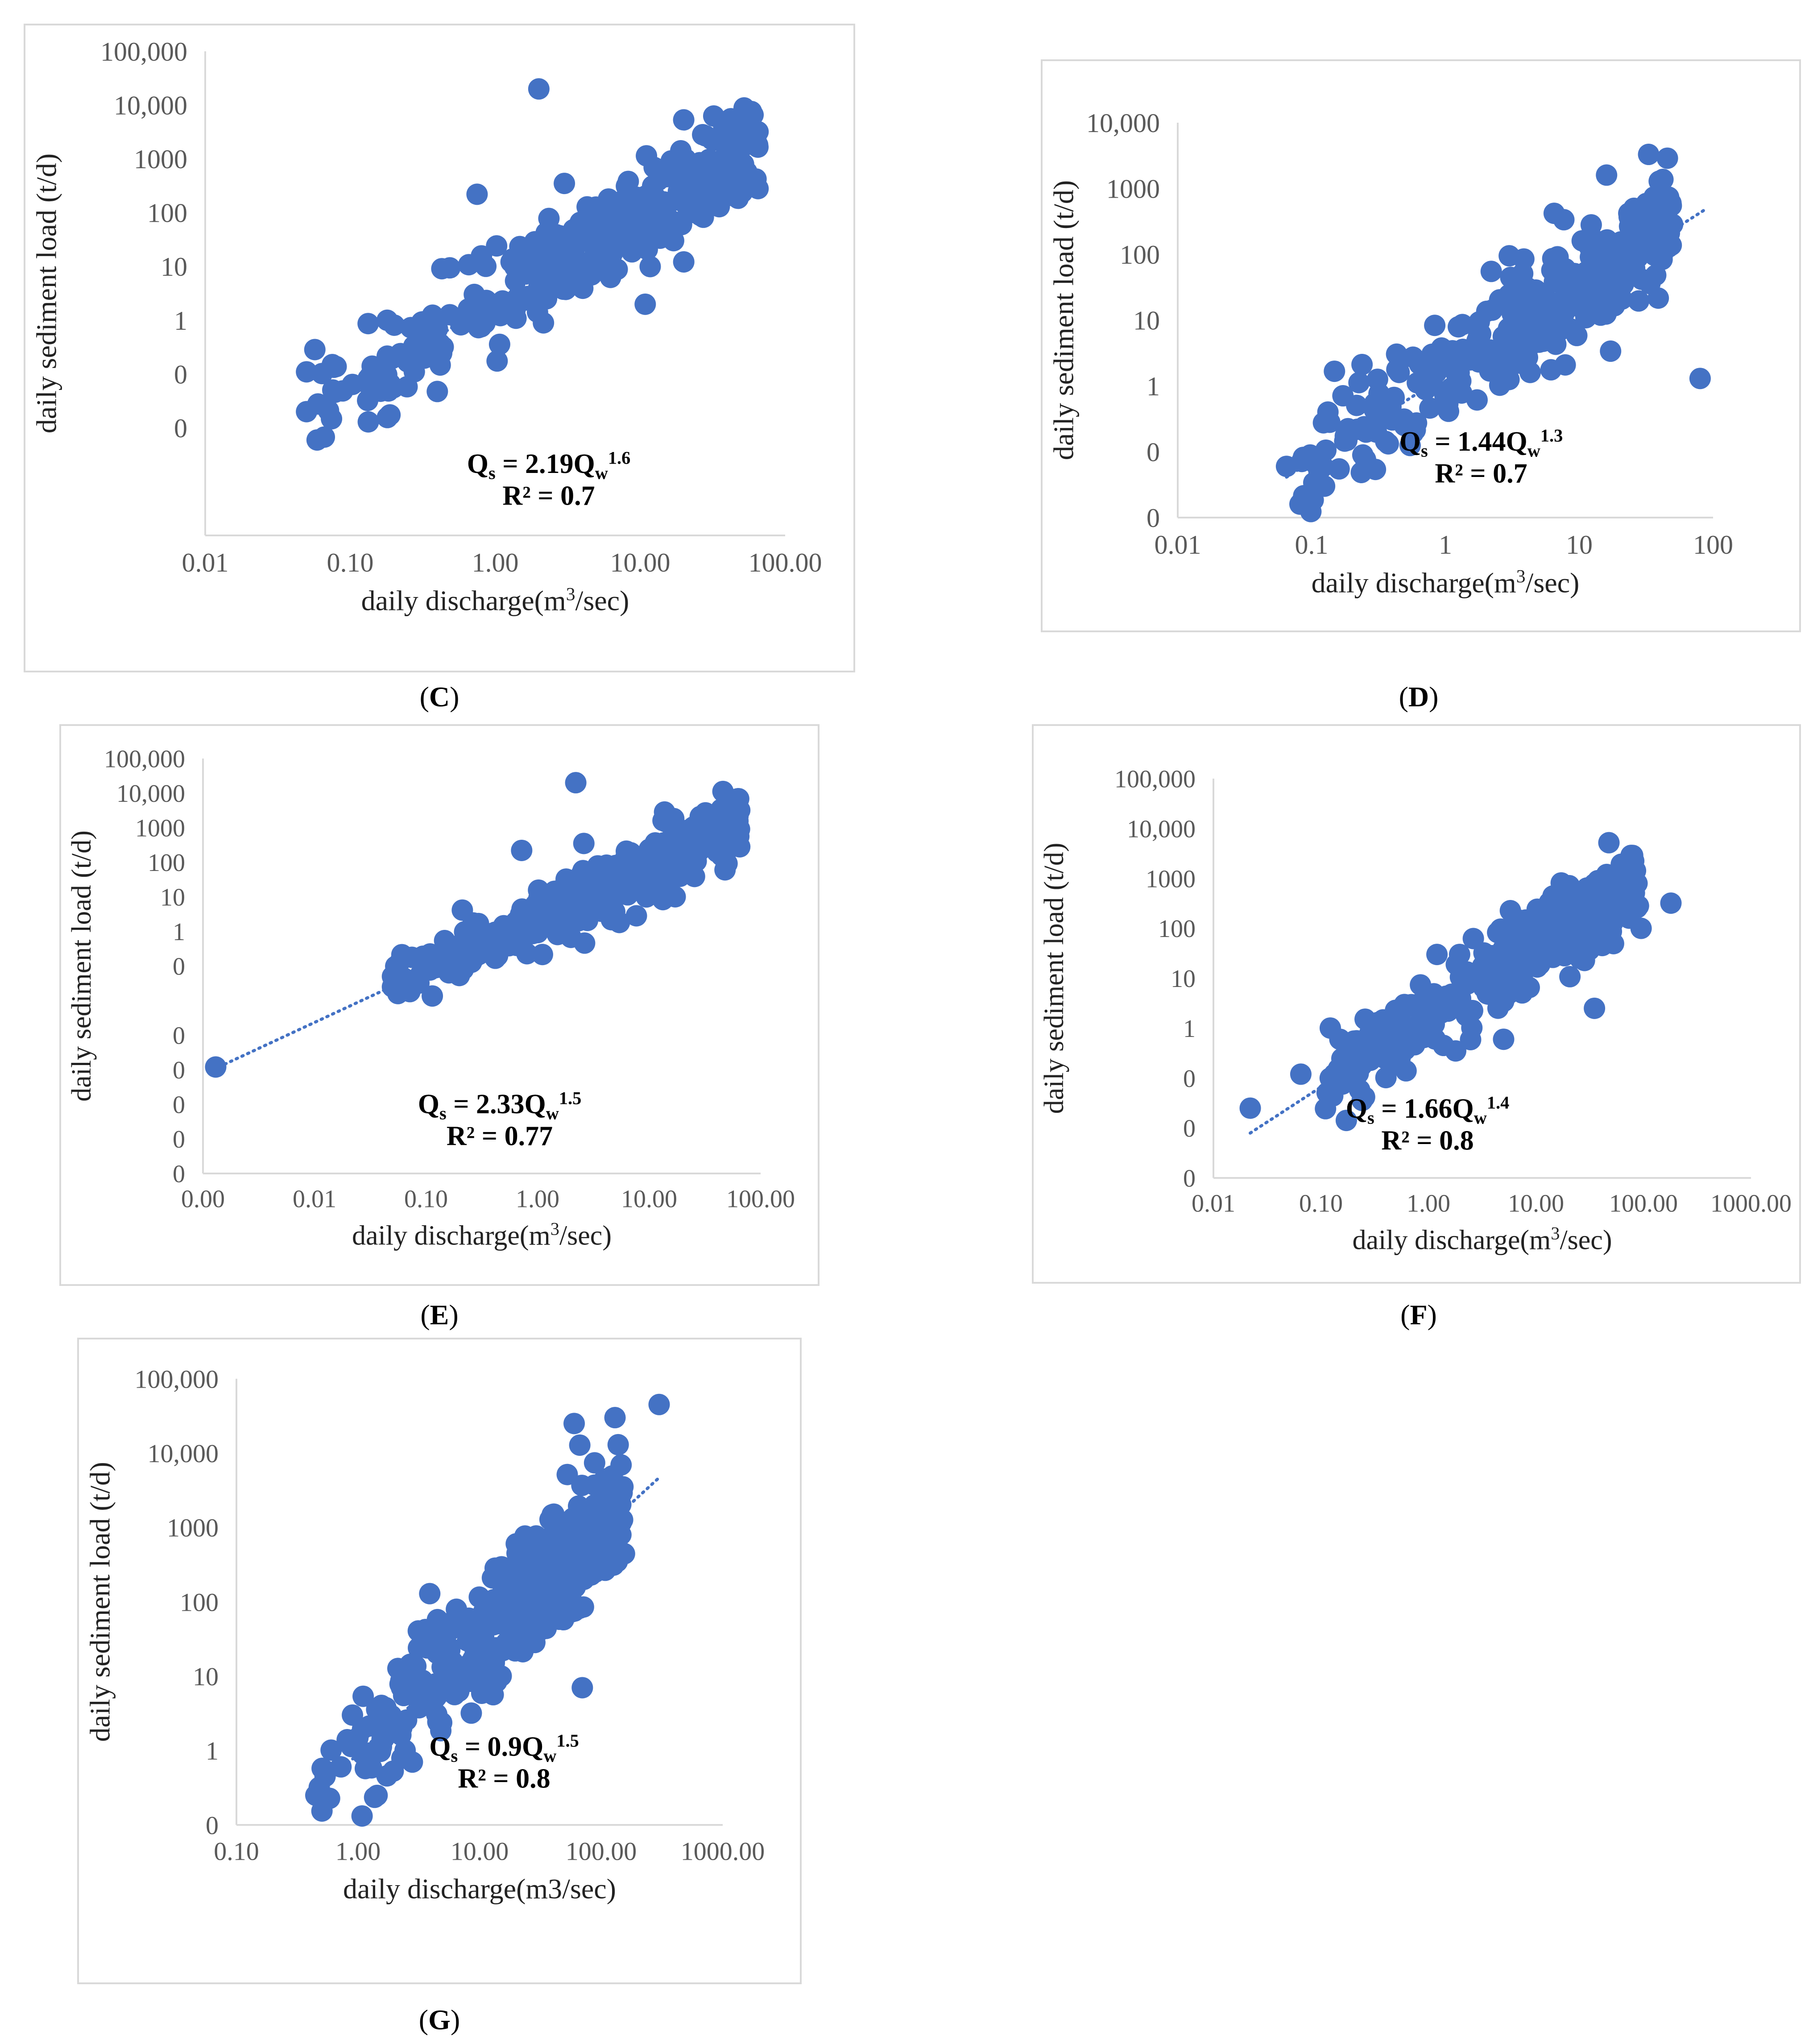  Describe the element at coordinates (150, 105) in the screenshot. I see `y-tick-label: 10,000` at that location.